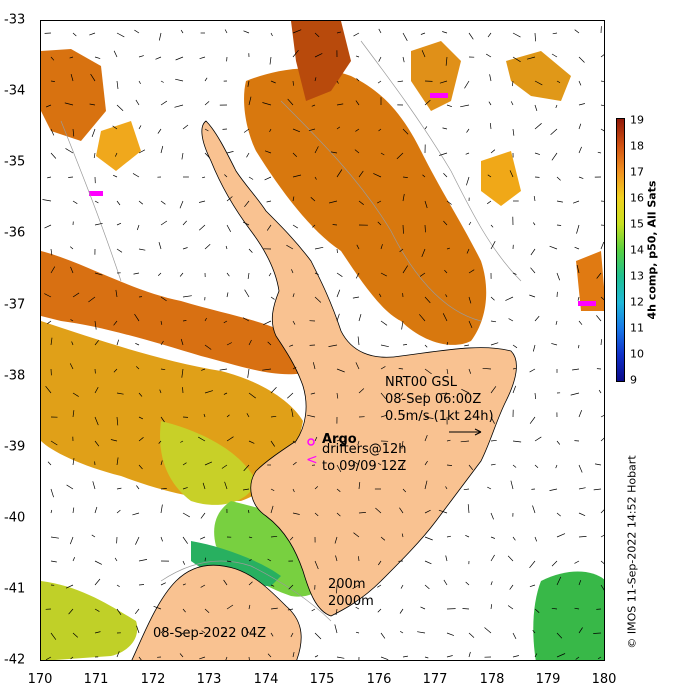 The image size is (677, 695). Describe the element at coordinates (15, 91) in the screenshot. I see `y-tick-34: -34` at that location.